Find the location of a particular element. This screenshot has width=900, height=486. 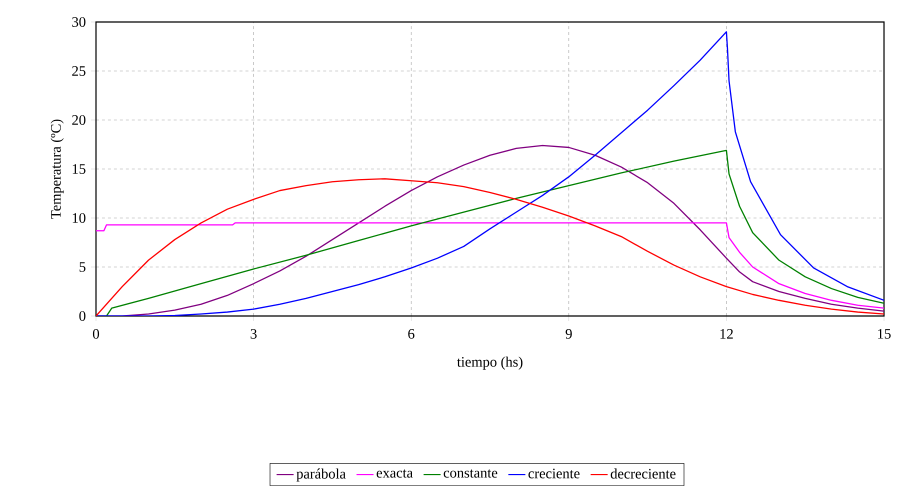

x-tick-label: 3 is located at coordinates (253, 334).